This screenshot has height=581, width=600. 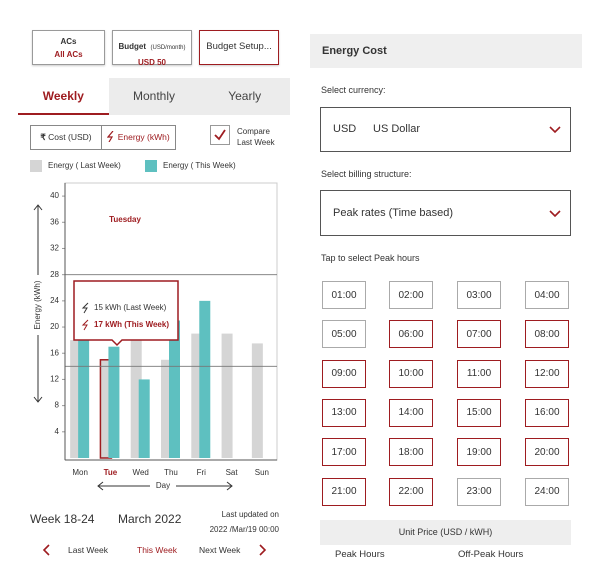 I want to click on currency-code: USD, so click(x=345, y=129).